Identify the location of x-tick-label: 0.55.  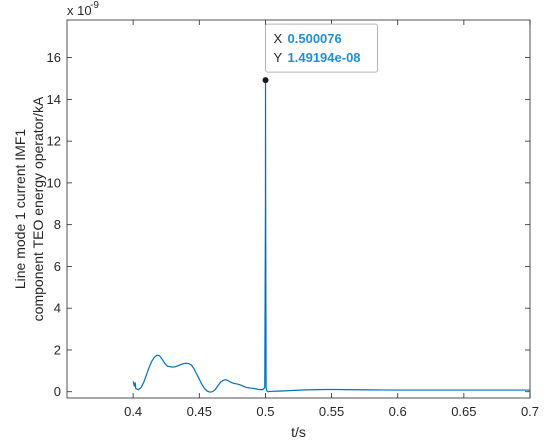
(331, 411).